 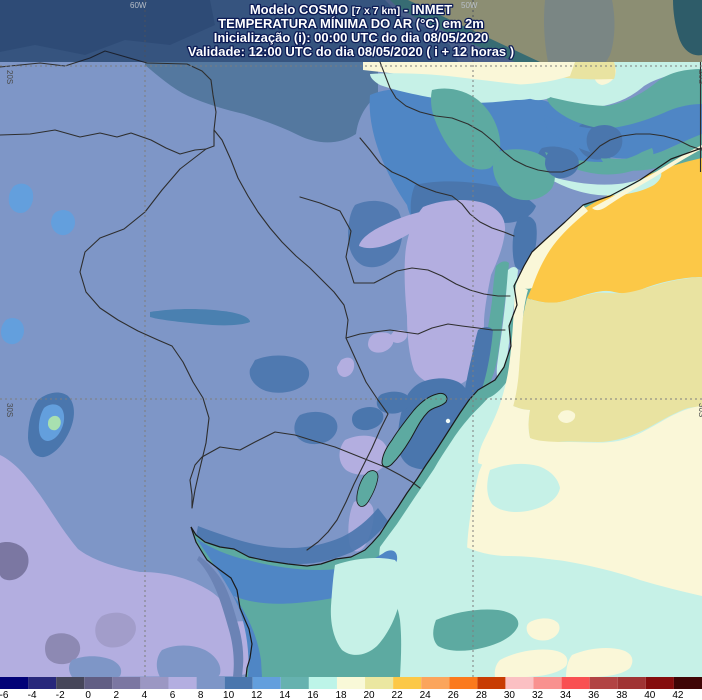 I want to click on svg-text: 14, so click(x=285, y=695).